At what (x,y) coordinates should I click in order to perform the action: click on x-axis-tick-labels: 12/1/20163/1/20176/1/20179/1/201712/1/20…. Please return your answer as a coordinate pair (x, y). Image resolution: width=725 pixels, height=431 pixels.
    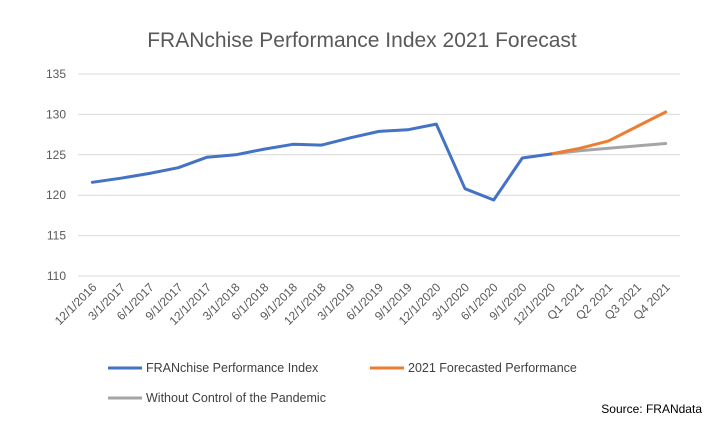
    Looking at the image, I should click on (362, 304).